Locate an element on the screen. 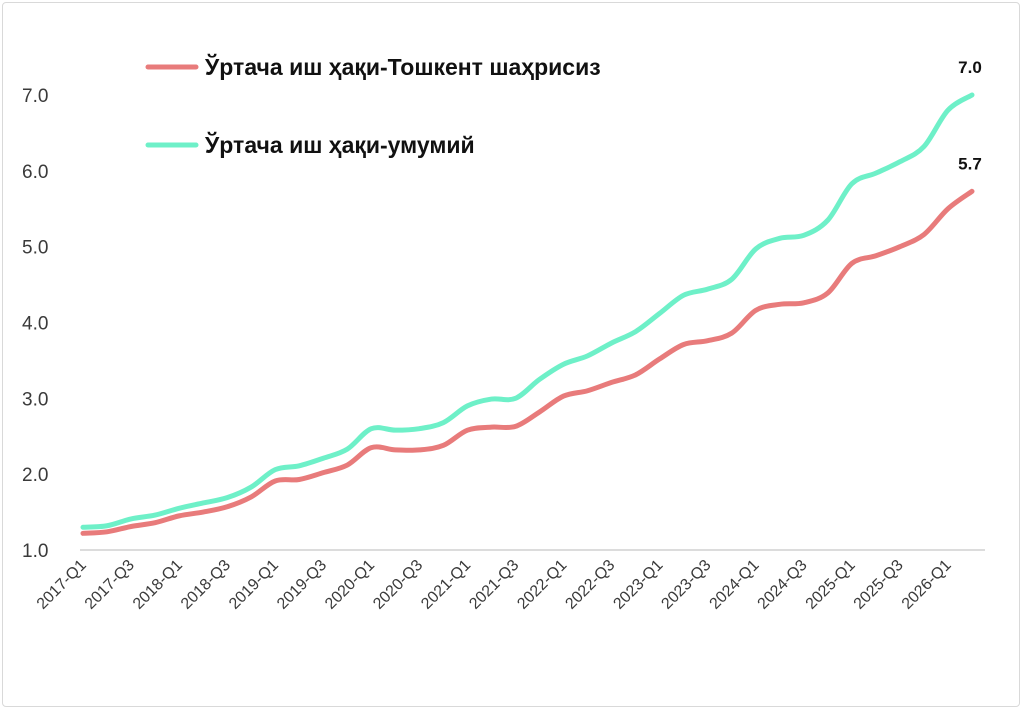 Image resolution: width=1024 pixels, height=711 pixels. x-tick-label: 2024-Q3 is located at coordinates (783, 585).